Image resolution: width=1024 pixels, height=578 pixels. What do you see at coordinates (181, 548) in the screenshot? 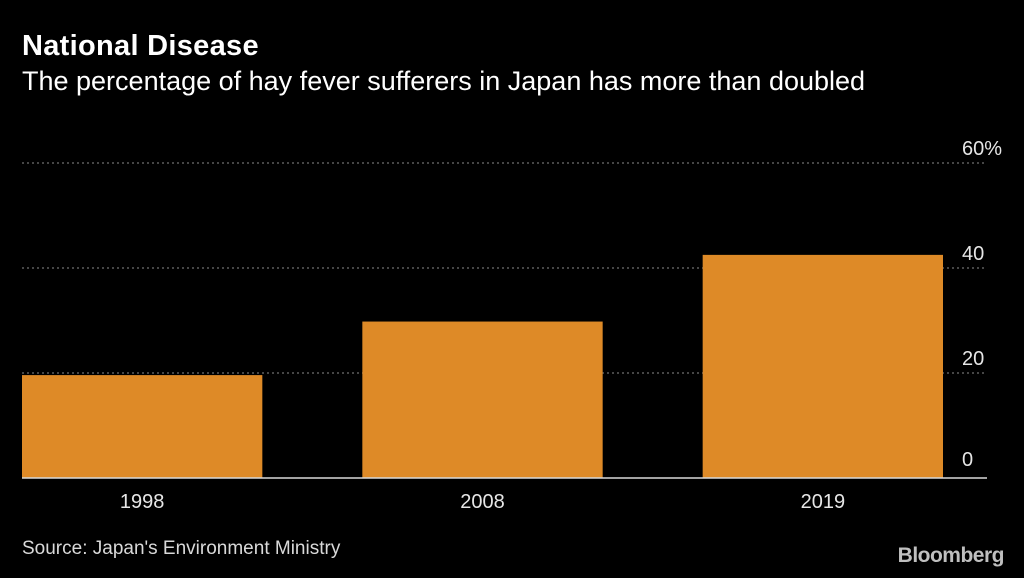
I see `source-note: Source: Japan's Environment Ministry` at bounding box center [181, 548].